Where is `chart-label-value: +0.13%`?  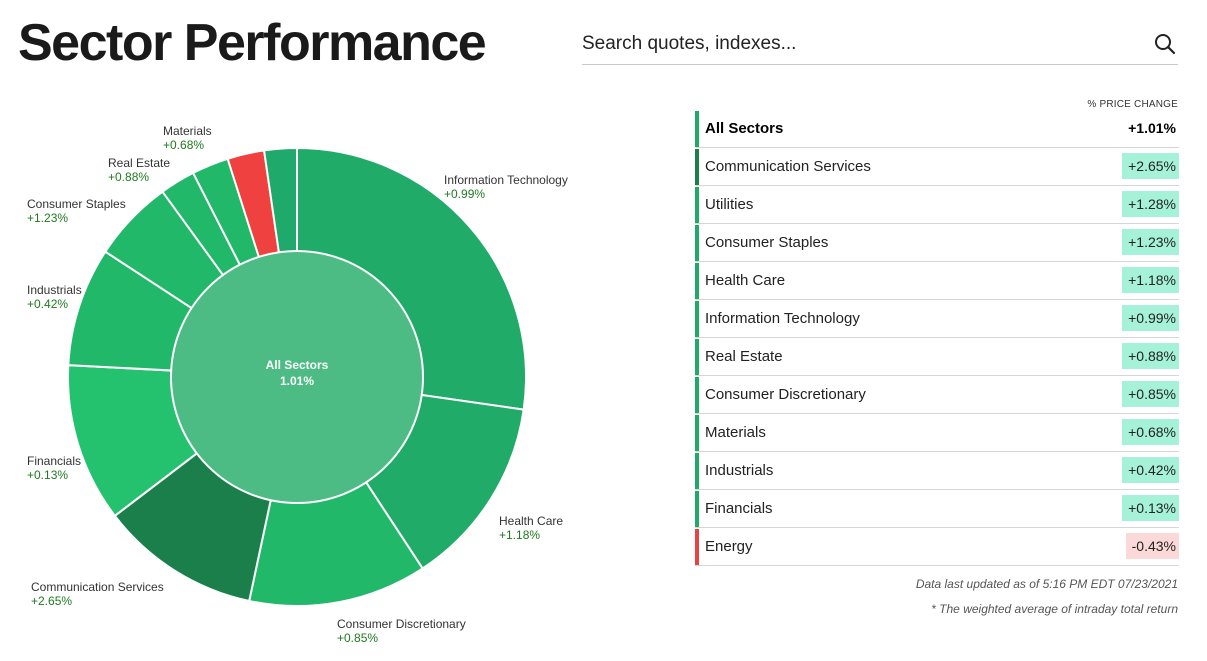
chart-label-value: +0.13% is located at coordinates (47, 475).